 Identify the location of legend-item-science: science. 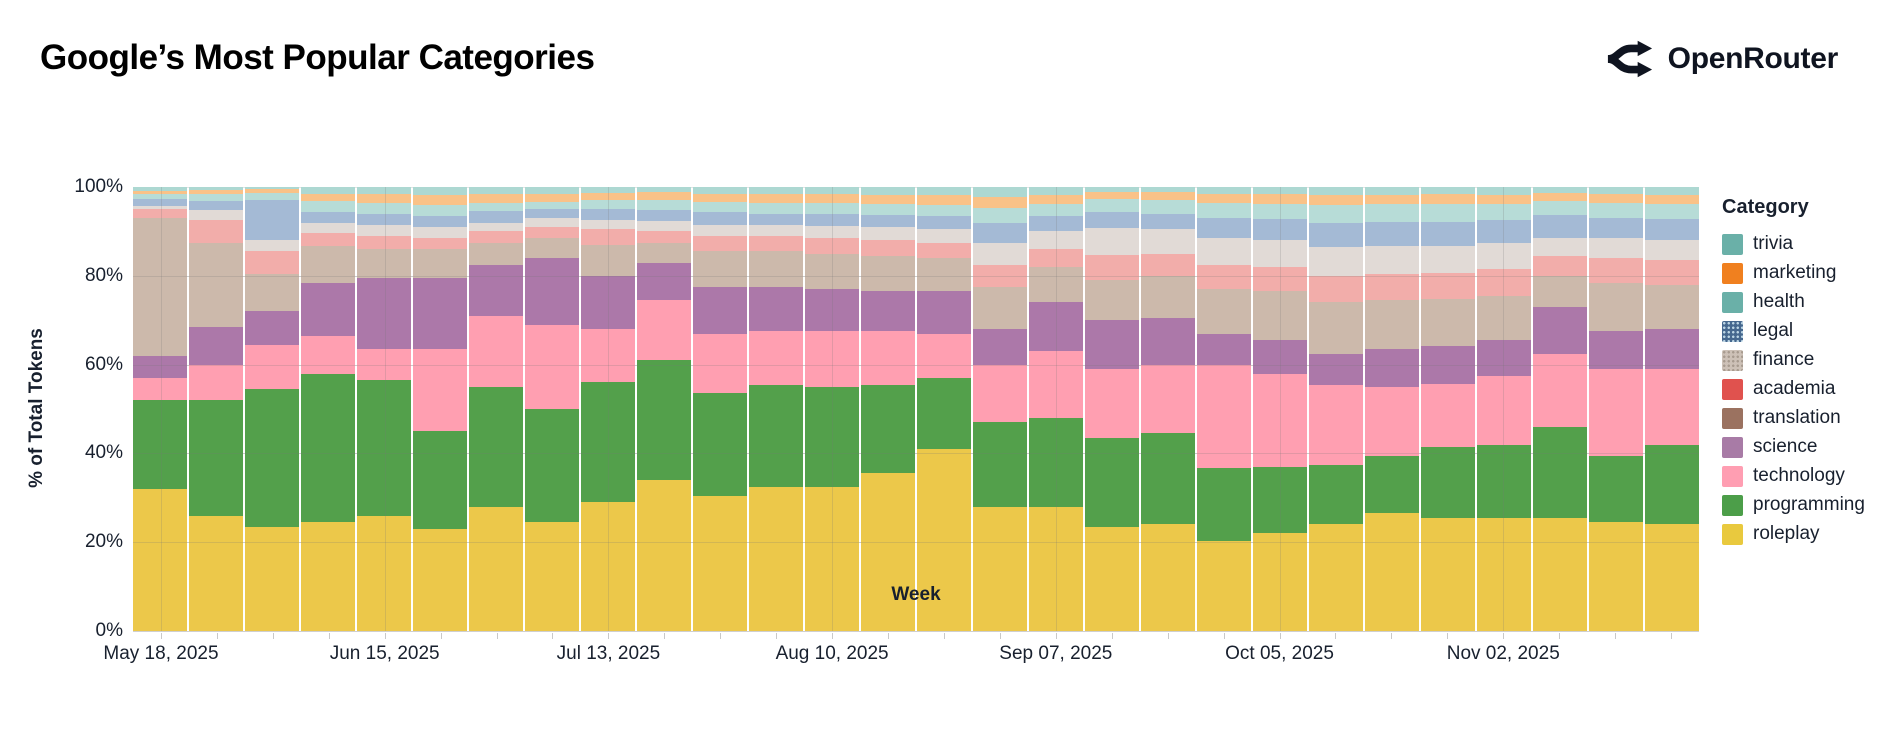
(1797, 447).